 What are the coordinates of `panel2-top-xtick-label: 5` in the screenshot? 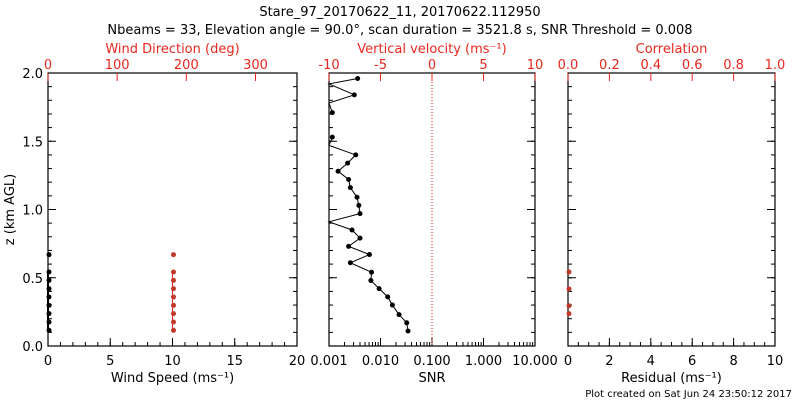 It's located at (483, 65).